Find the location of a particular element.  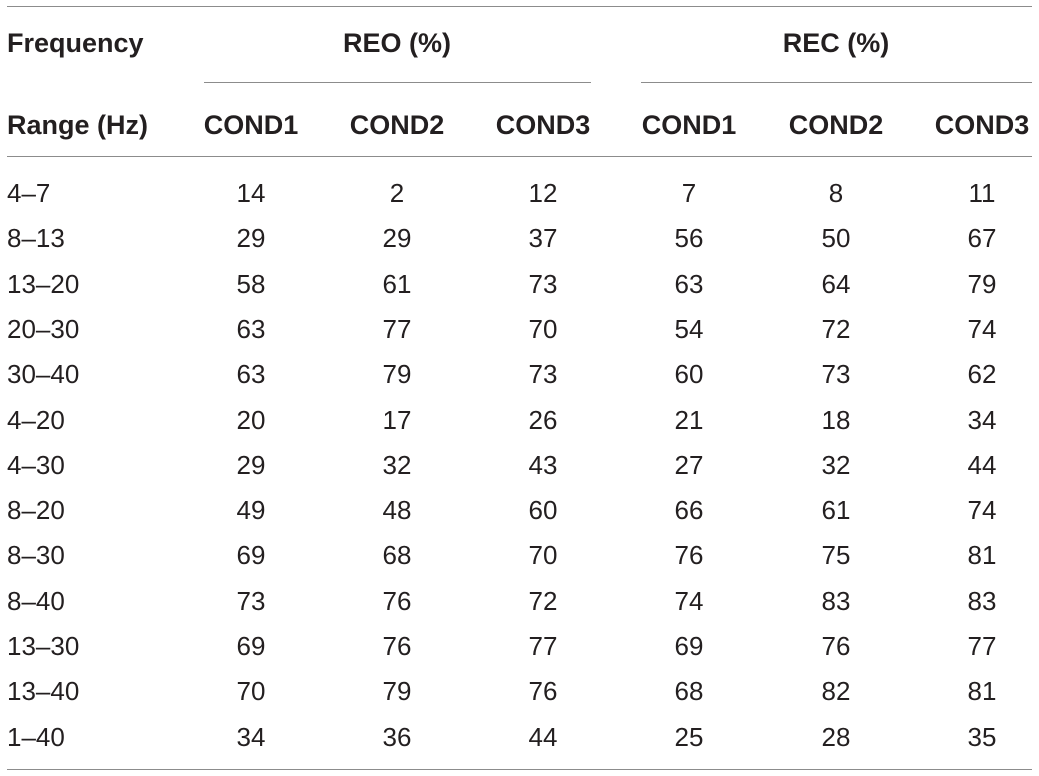

frequency-range-cell: 1–40 is located at coordinates (36, 736).